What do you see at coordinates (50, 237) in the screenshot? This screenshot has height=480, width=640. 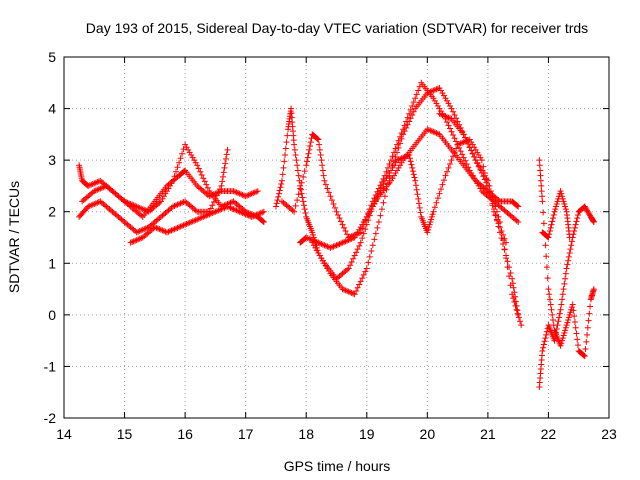 I see `y-tick-labels: -2 -1 0 1 2 3 4 5` at bounding box center [50, 237].